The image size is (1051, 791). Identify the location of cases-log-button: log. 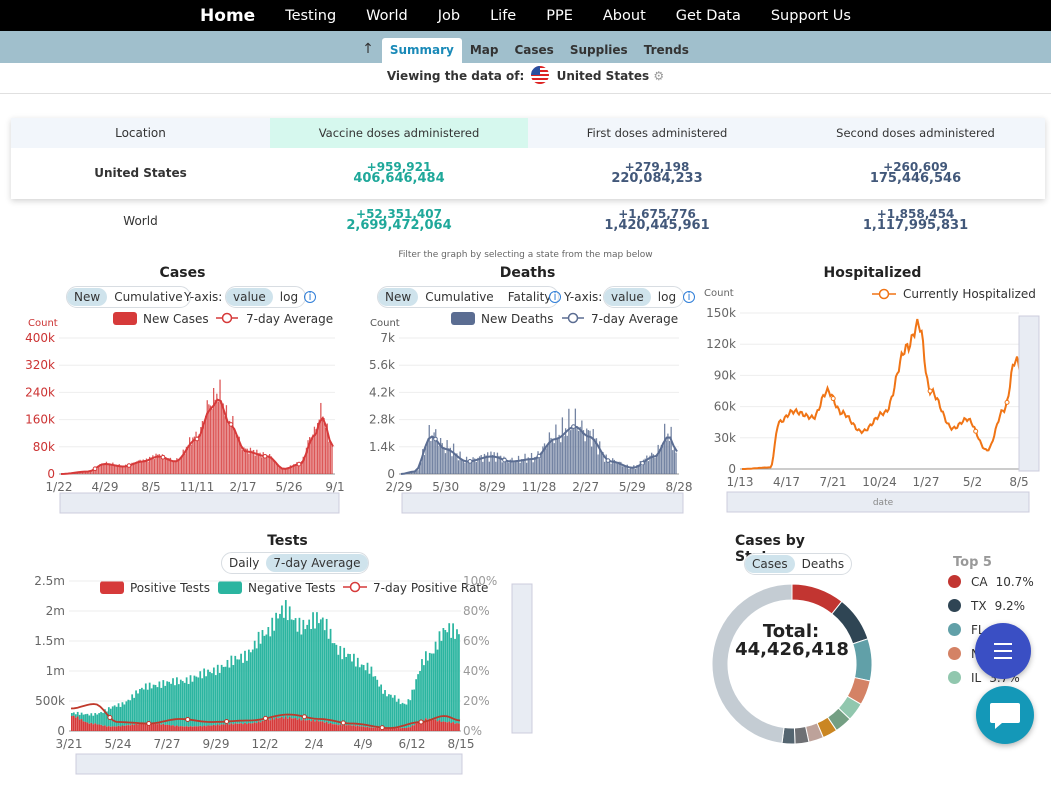
(289, 297).